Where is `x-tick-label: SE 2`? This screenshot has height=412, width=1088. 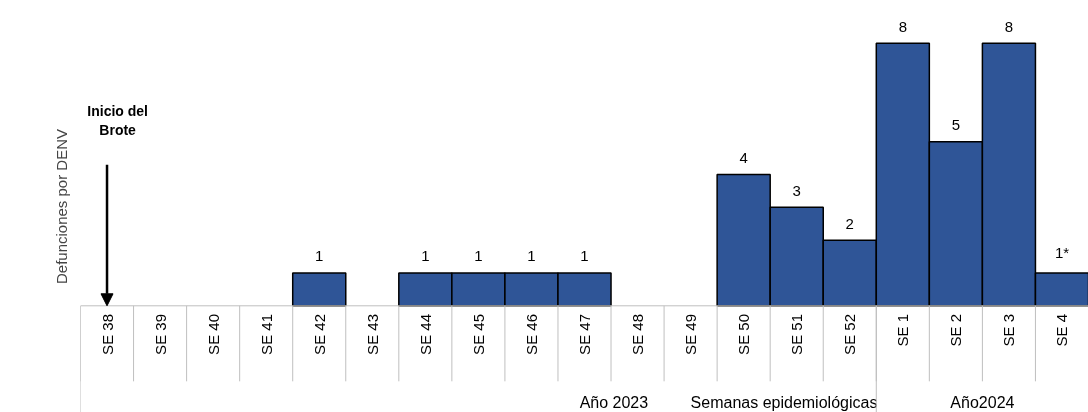
x-tick-label: SE 2 is located at coordinates (956, 330).